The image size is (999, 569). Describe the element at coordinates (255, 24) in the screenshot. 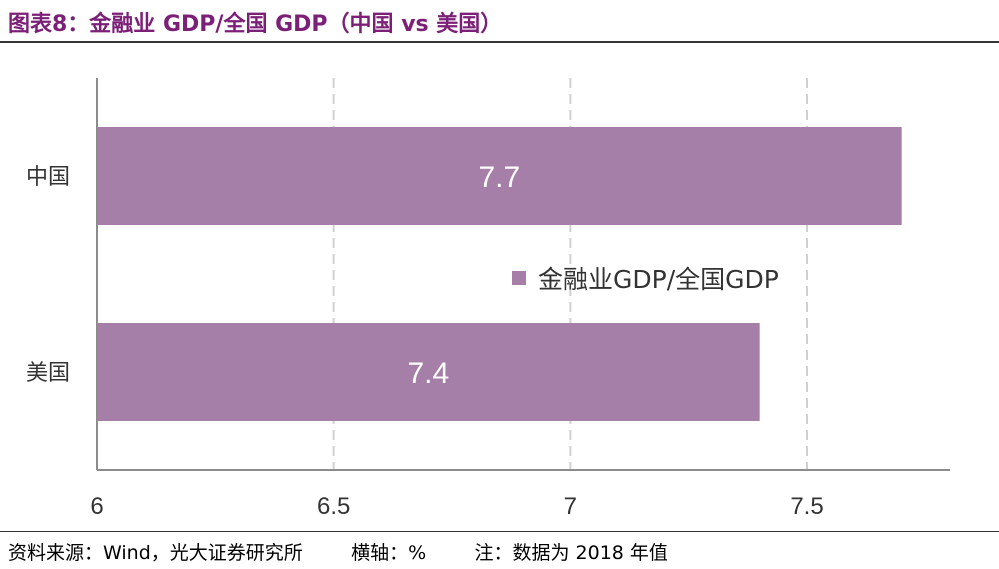

I see `figure-title: 图表8：金融业 GDP/全国 GDP（中国 vs 美国）` at that location.